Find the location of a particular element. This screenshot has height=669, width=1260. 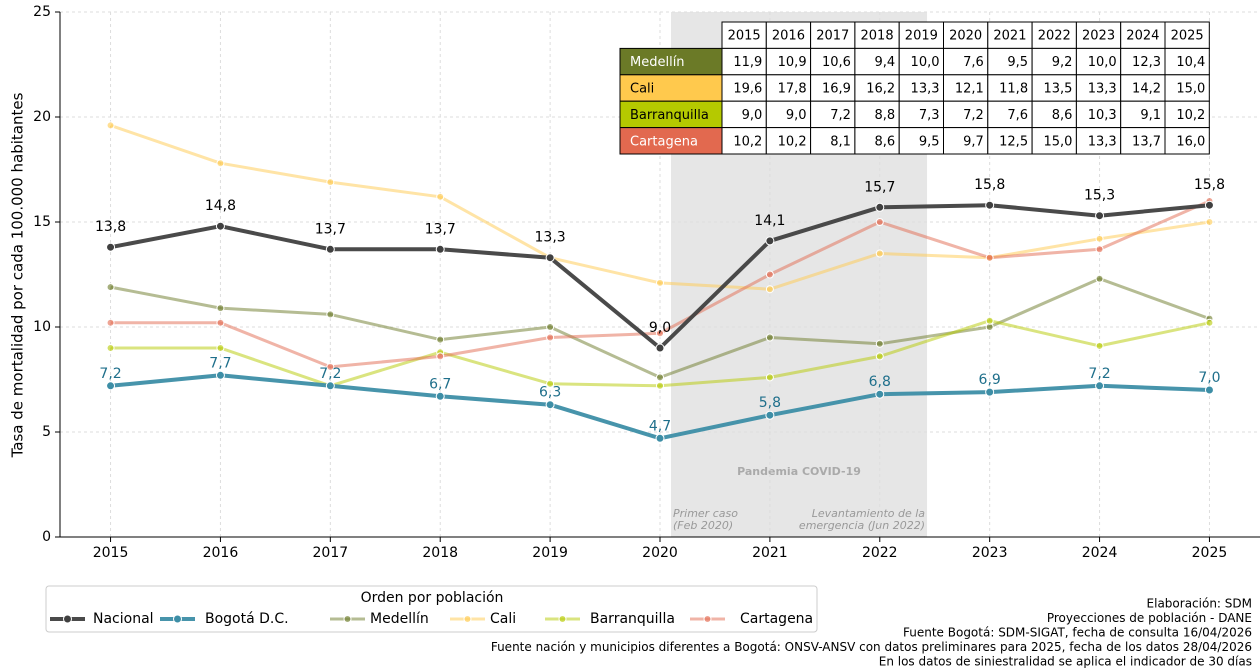

table-value: 9,7 is located at coordinates (973, 141).